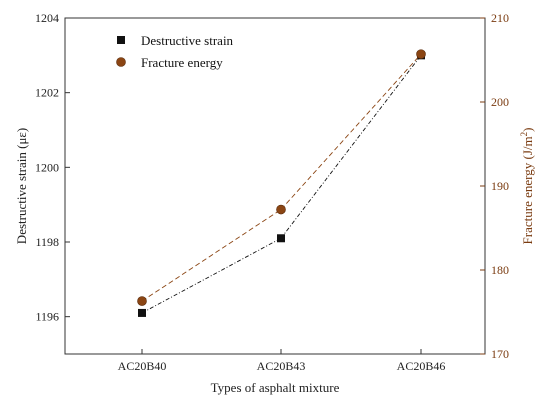  What do you see at coordinates (281, 366) in the screenshot?
I see `x-tick-label: AC20B43` at bounding box center [281, 366].